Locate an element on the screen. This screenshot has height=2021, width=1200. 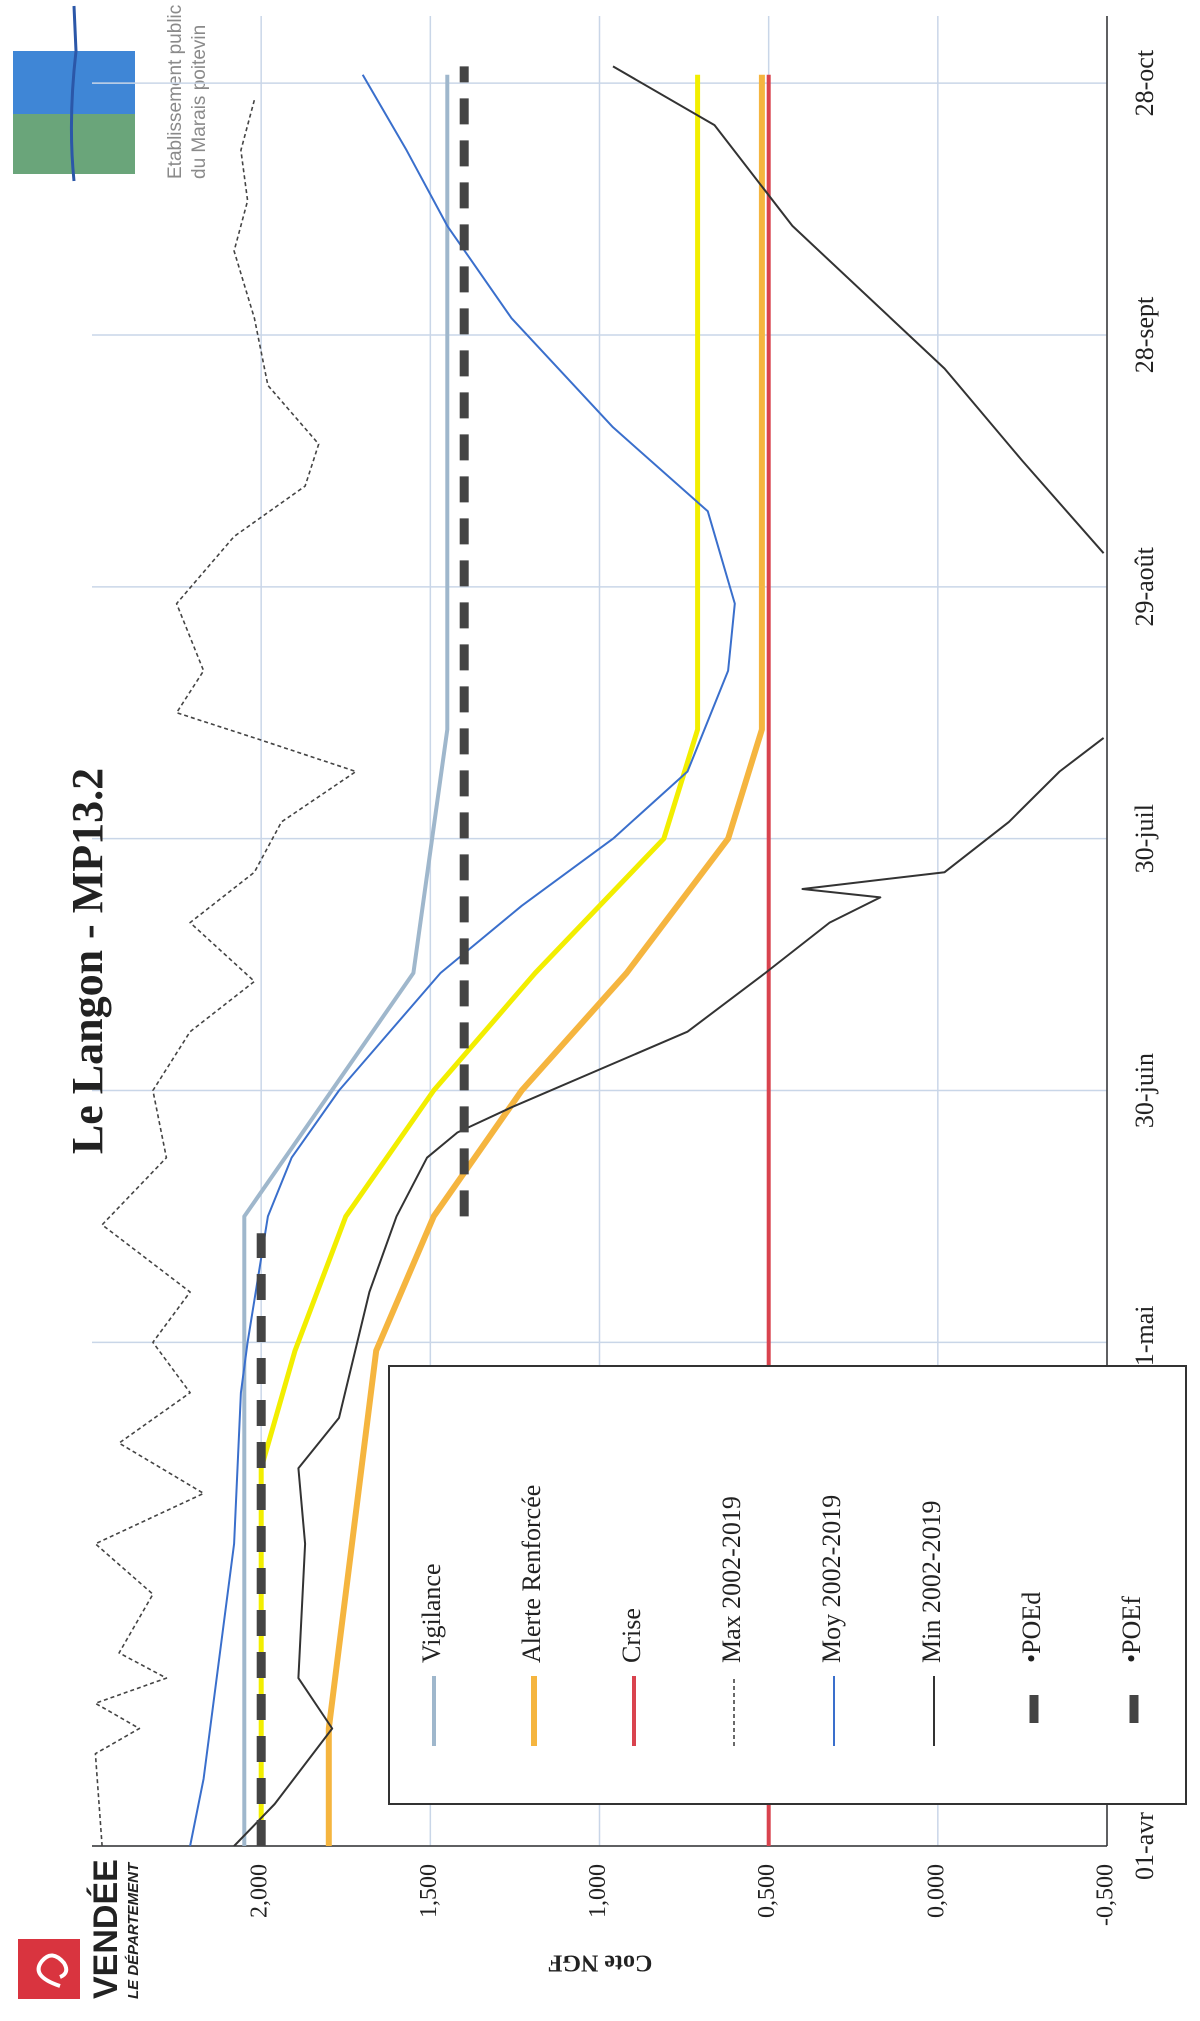
y-tick-label: 1,500 is located at coordinates (429, 1891).